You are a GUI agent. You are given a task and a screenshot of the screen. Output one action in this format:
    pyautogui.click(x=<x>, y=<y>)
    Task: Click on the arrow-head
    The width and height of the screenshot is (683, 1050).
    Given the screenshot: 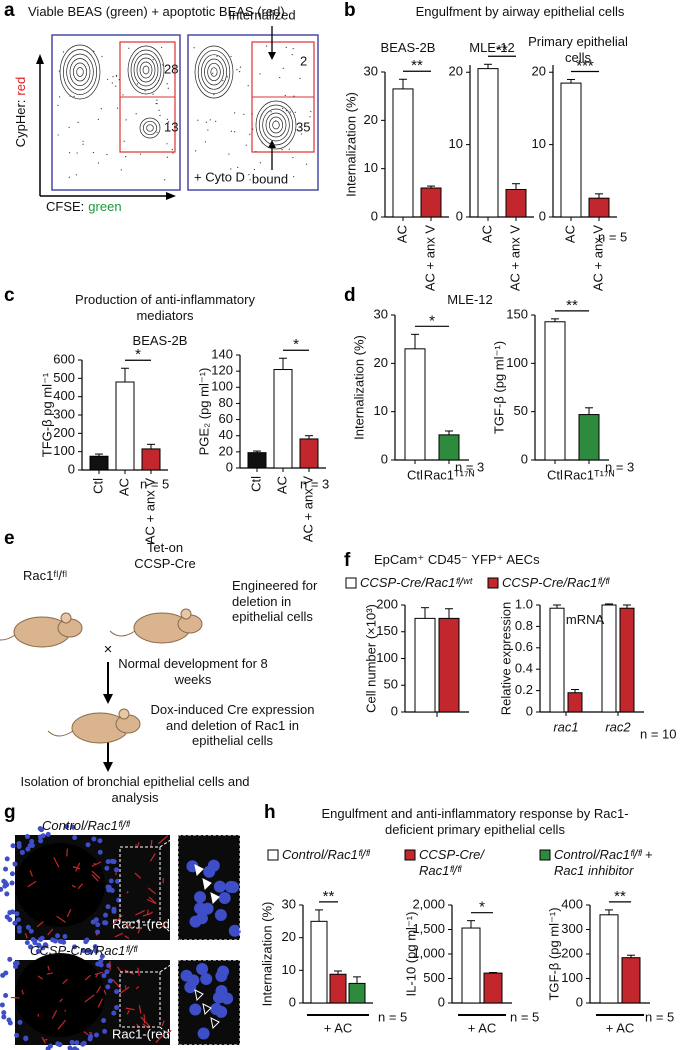 What is the action you would take?
    pyautogui.click(x=171, y=196)
    